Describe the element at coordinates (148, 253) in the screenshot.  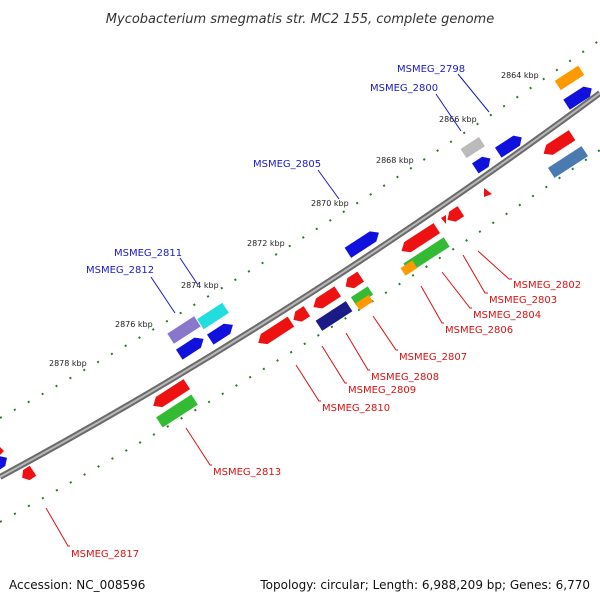
I see `gene-label-2811: MSMEG_2811` at that location.